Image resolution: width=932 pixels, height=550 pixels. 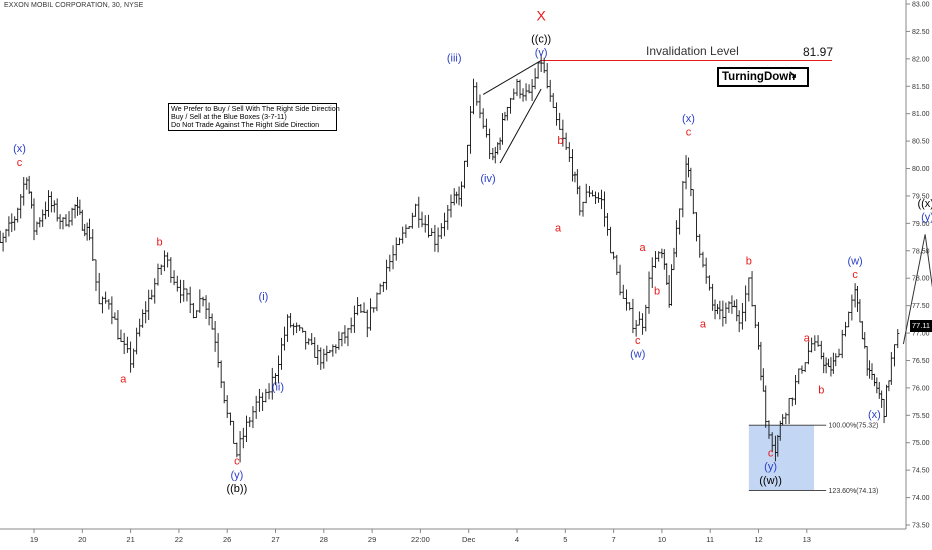 I want to click on x-tick-label: 28, so click(x=324, y=539).